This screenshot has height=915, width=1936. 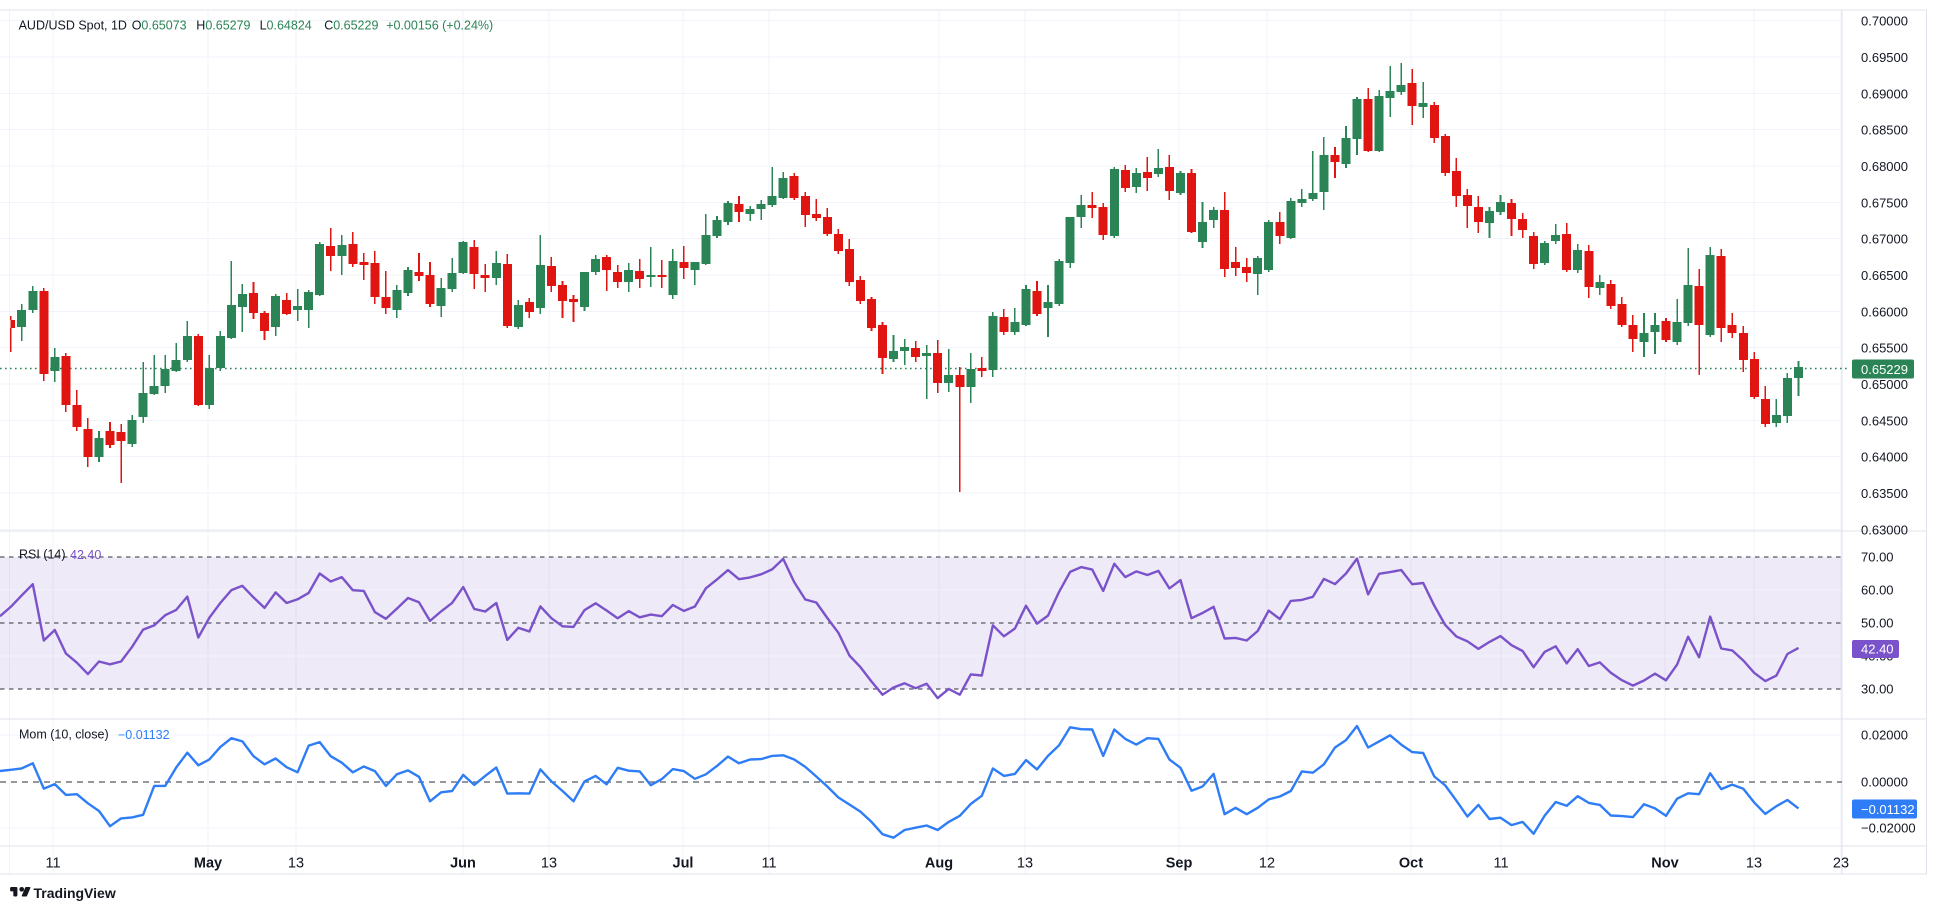 What do you see at coordinates (463, 864) in the screenshot?
I see `svg-text: Jun` at bounding box center [463, 864].